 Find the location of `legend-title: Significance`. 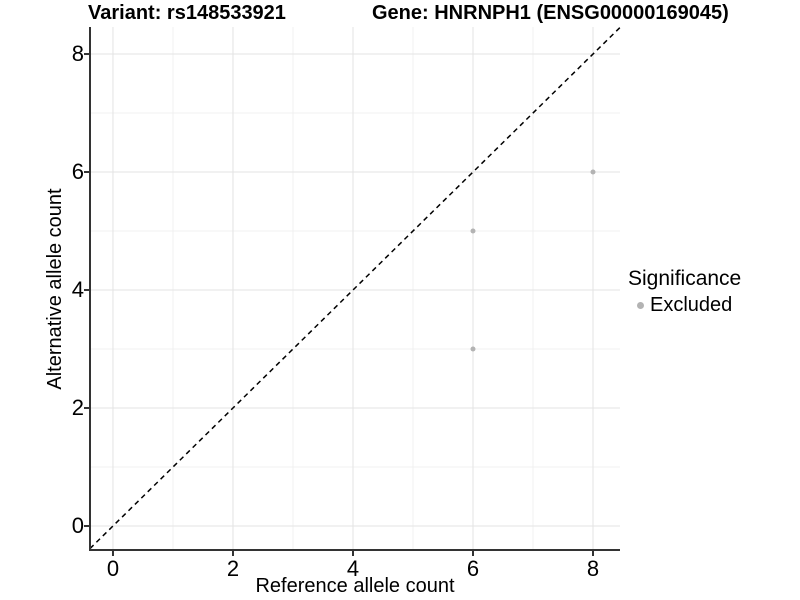

legend-title: Significance is located at coordinates (685, 278).